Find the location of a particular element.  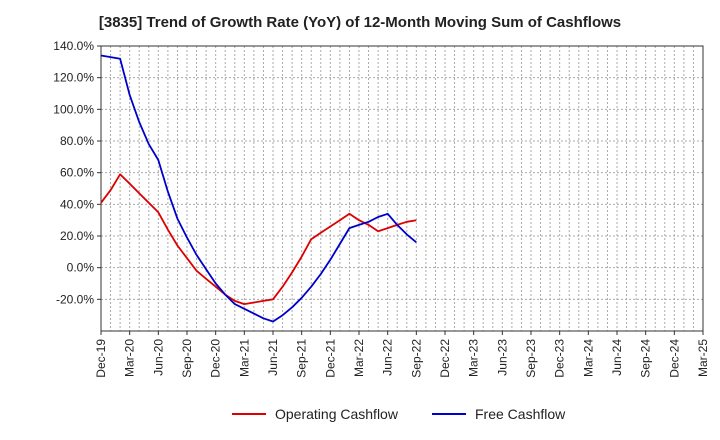

y-tick-label: 20.0% is located at coordinates (77, 236).